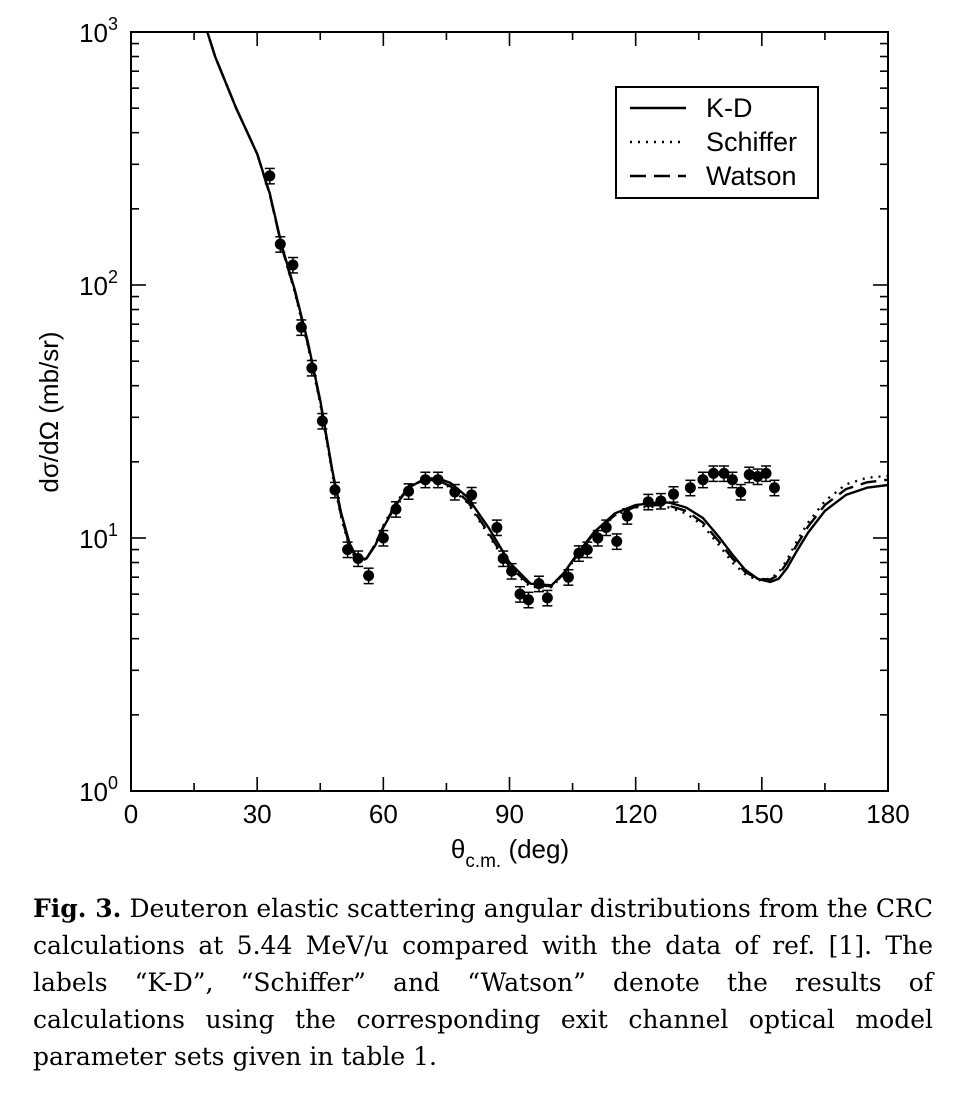 The width and height of the screenshot is (980, 1096). What do you see at coordinates (77, 908) in the screenshot?
I see `caption-label: Fig. 3.` at bounding box center [77, 908].